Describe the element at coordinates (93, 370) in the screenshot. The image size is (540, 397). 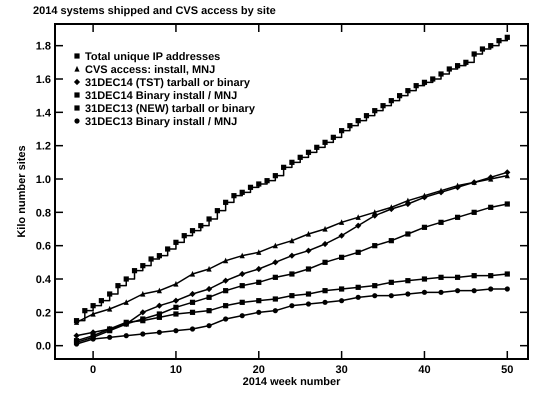
I see `x-tick-label: 0` at that location.